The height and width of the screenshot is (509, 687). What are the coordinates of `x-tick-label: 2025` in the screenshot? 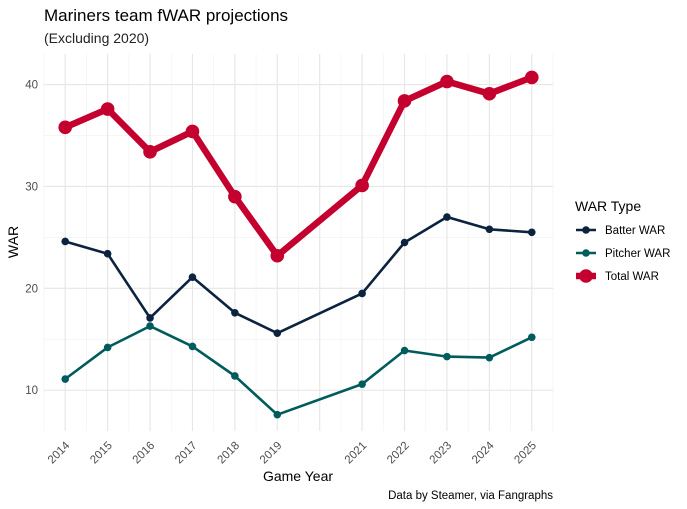 It's located at (525, 453).